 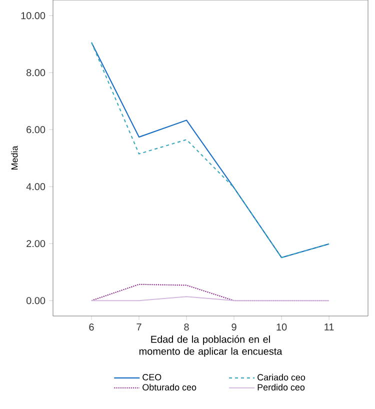 I want to click on legend-label: CEO, so click(x=152, y=377).